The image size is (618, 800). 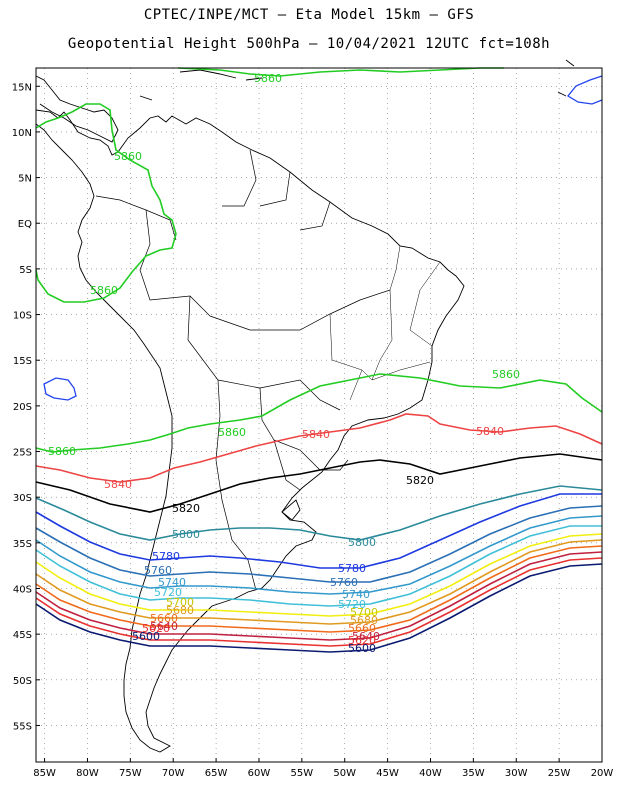 I want to click on label-5780-east: 5780, so click(x=352, y=568).